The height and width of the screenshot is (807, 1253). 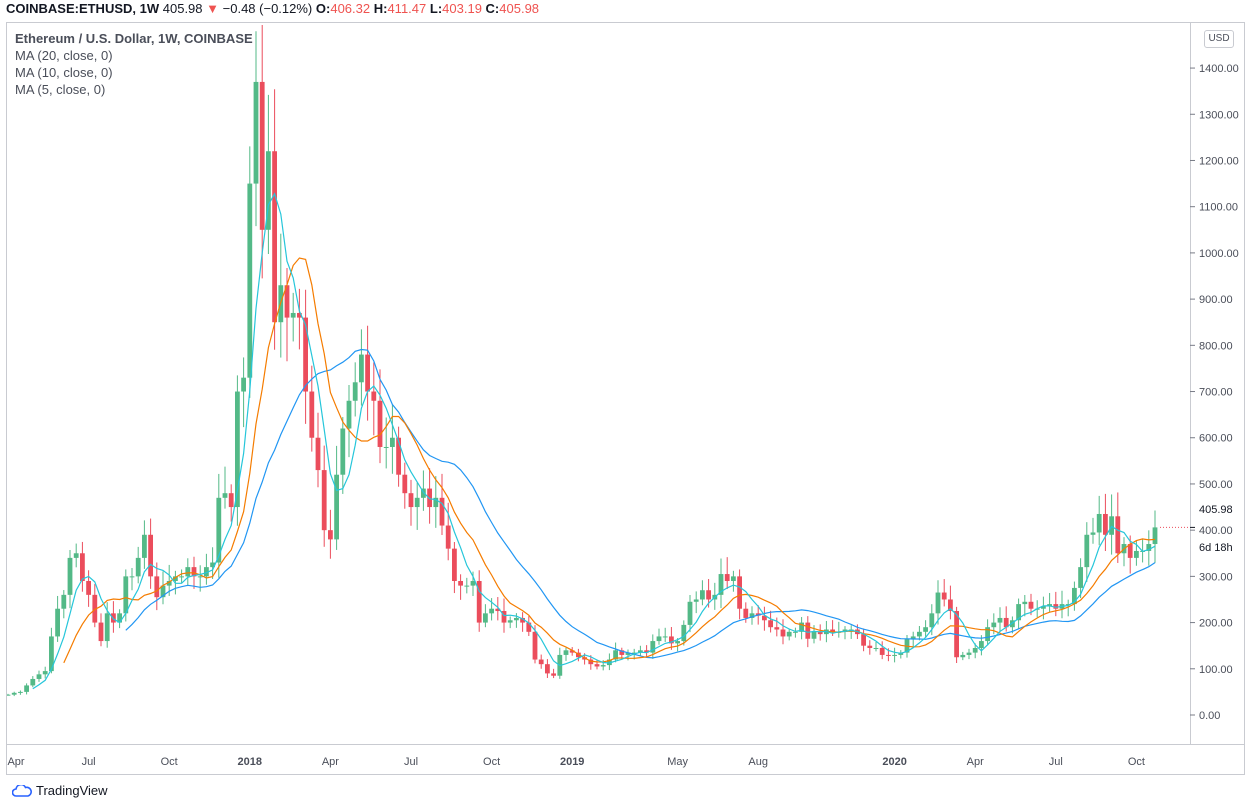 I want to click on y-tick-label: 1100.00, so click(x=1218, y=208).